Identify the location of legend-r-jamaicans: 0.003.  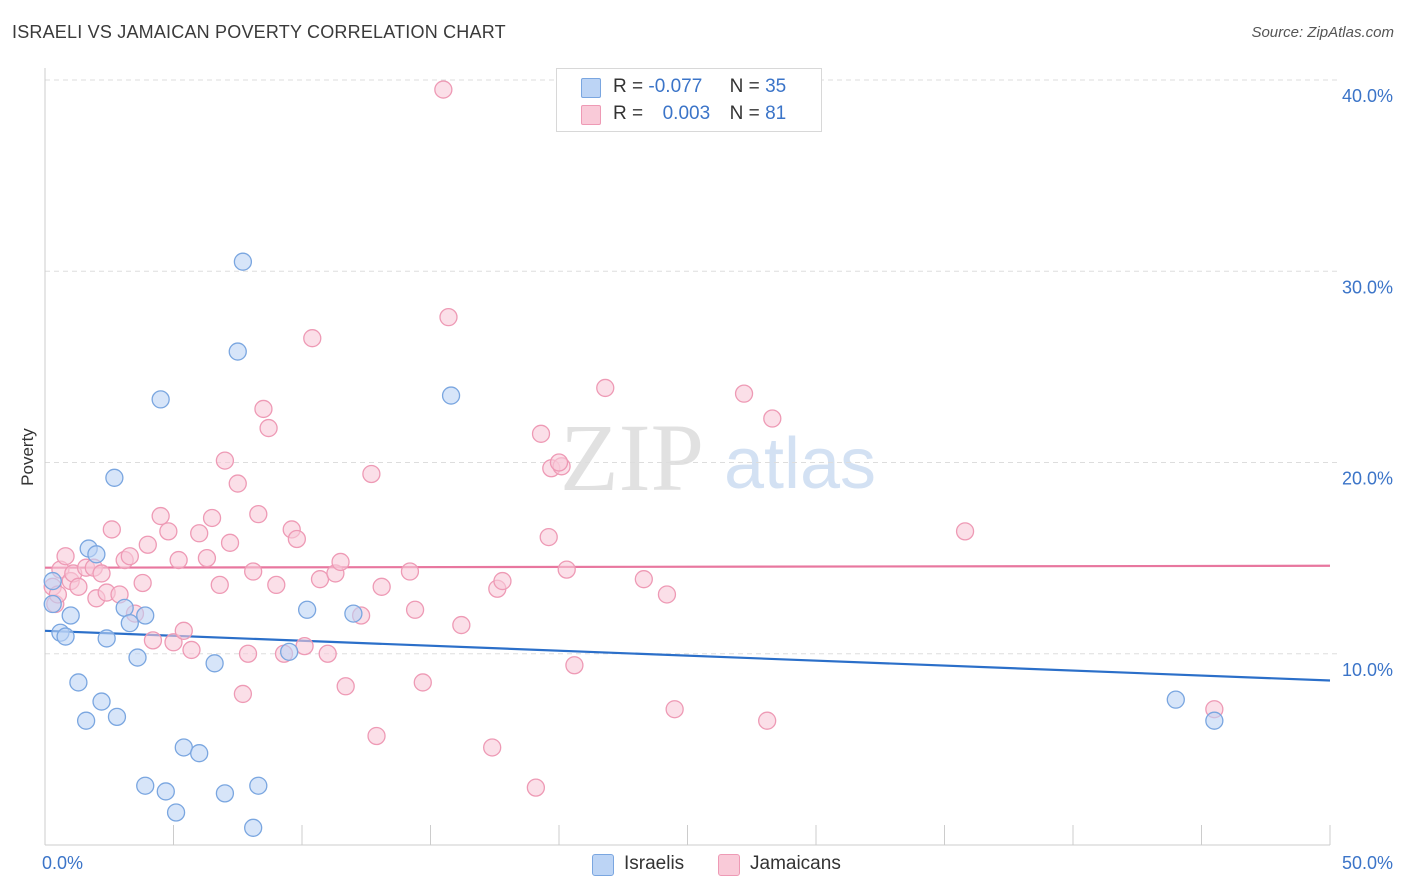
(686, 113).